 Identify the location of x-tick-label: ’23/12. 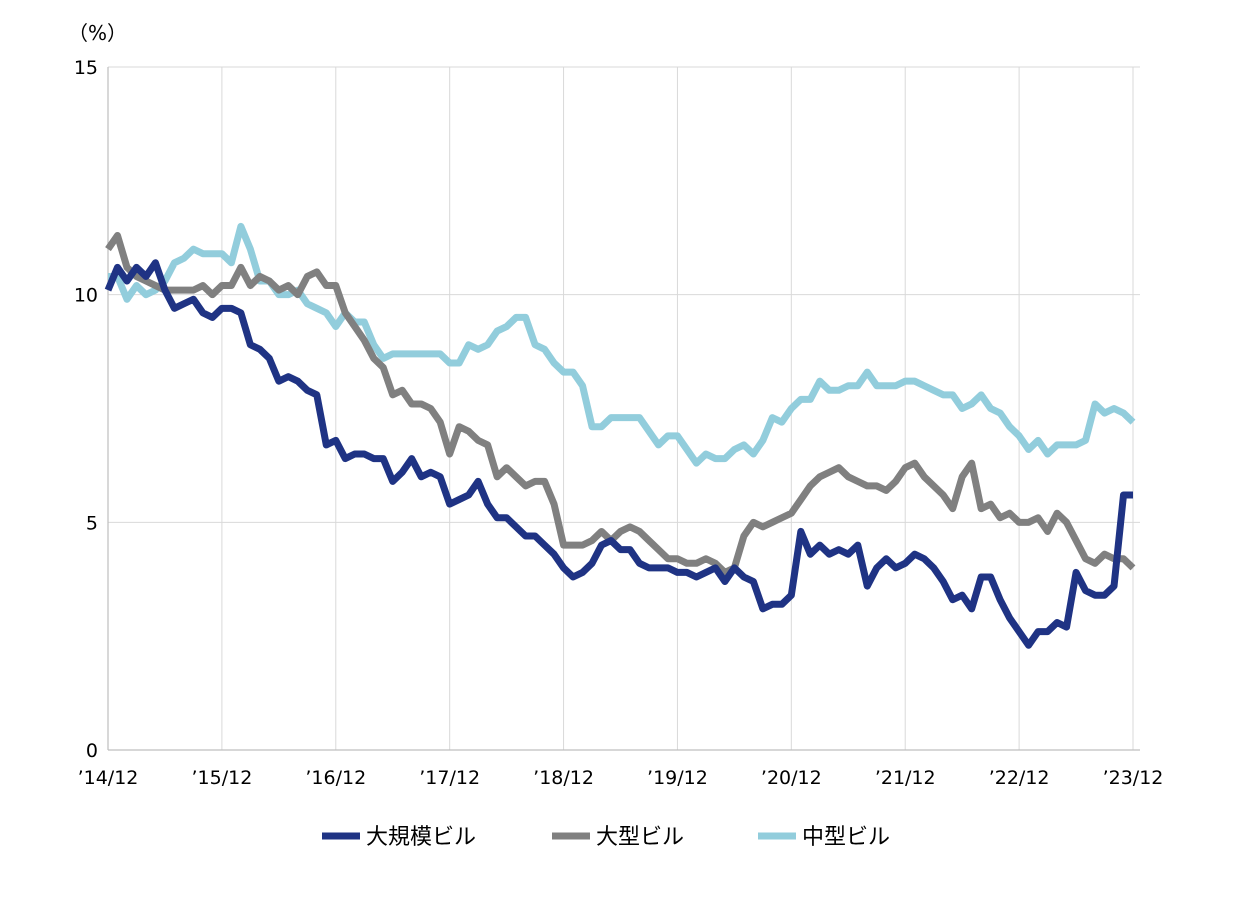
(1133, 778).